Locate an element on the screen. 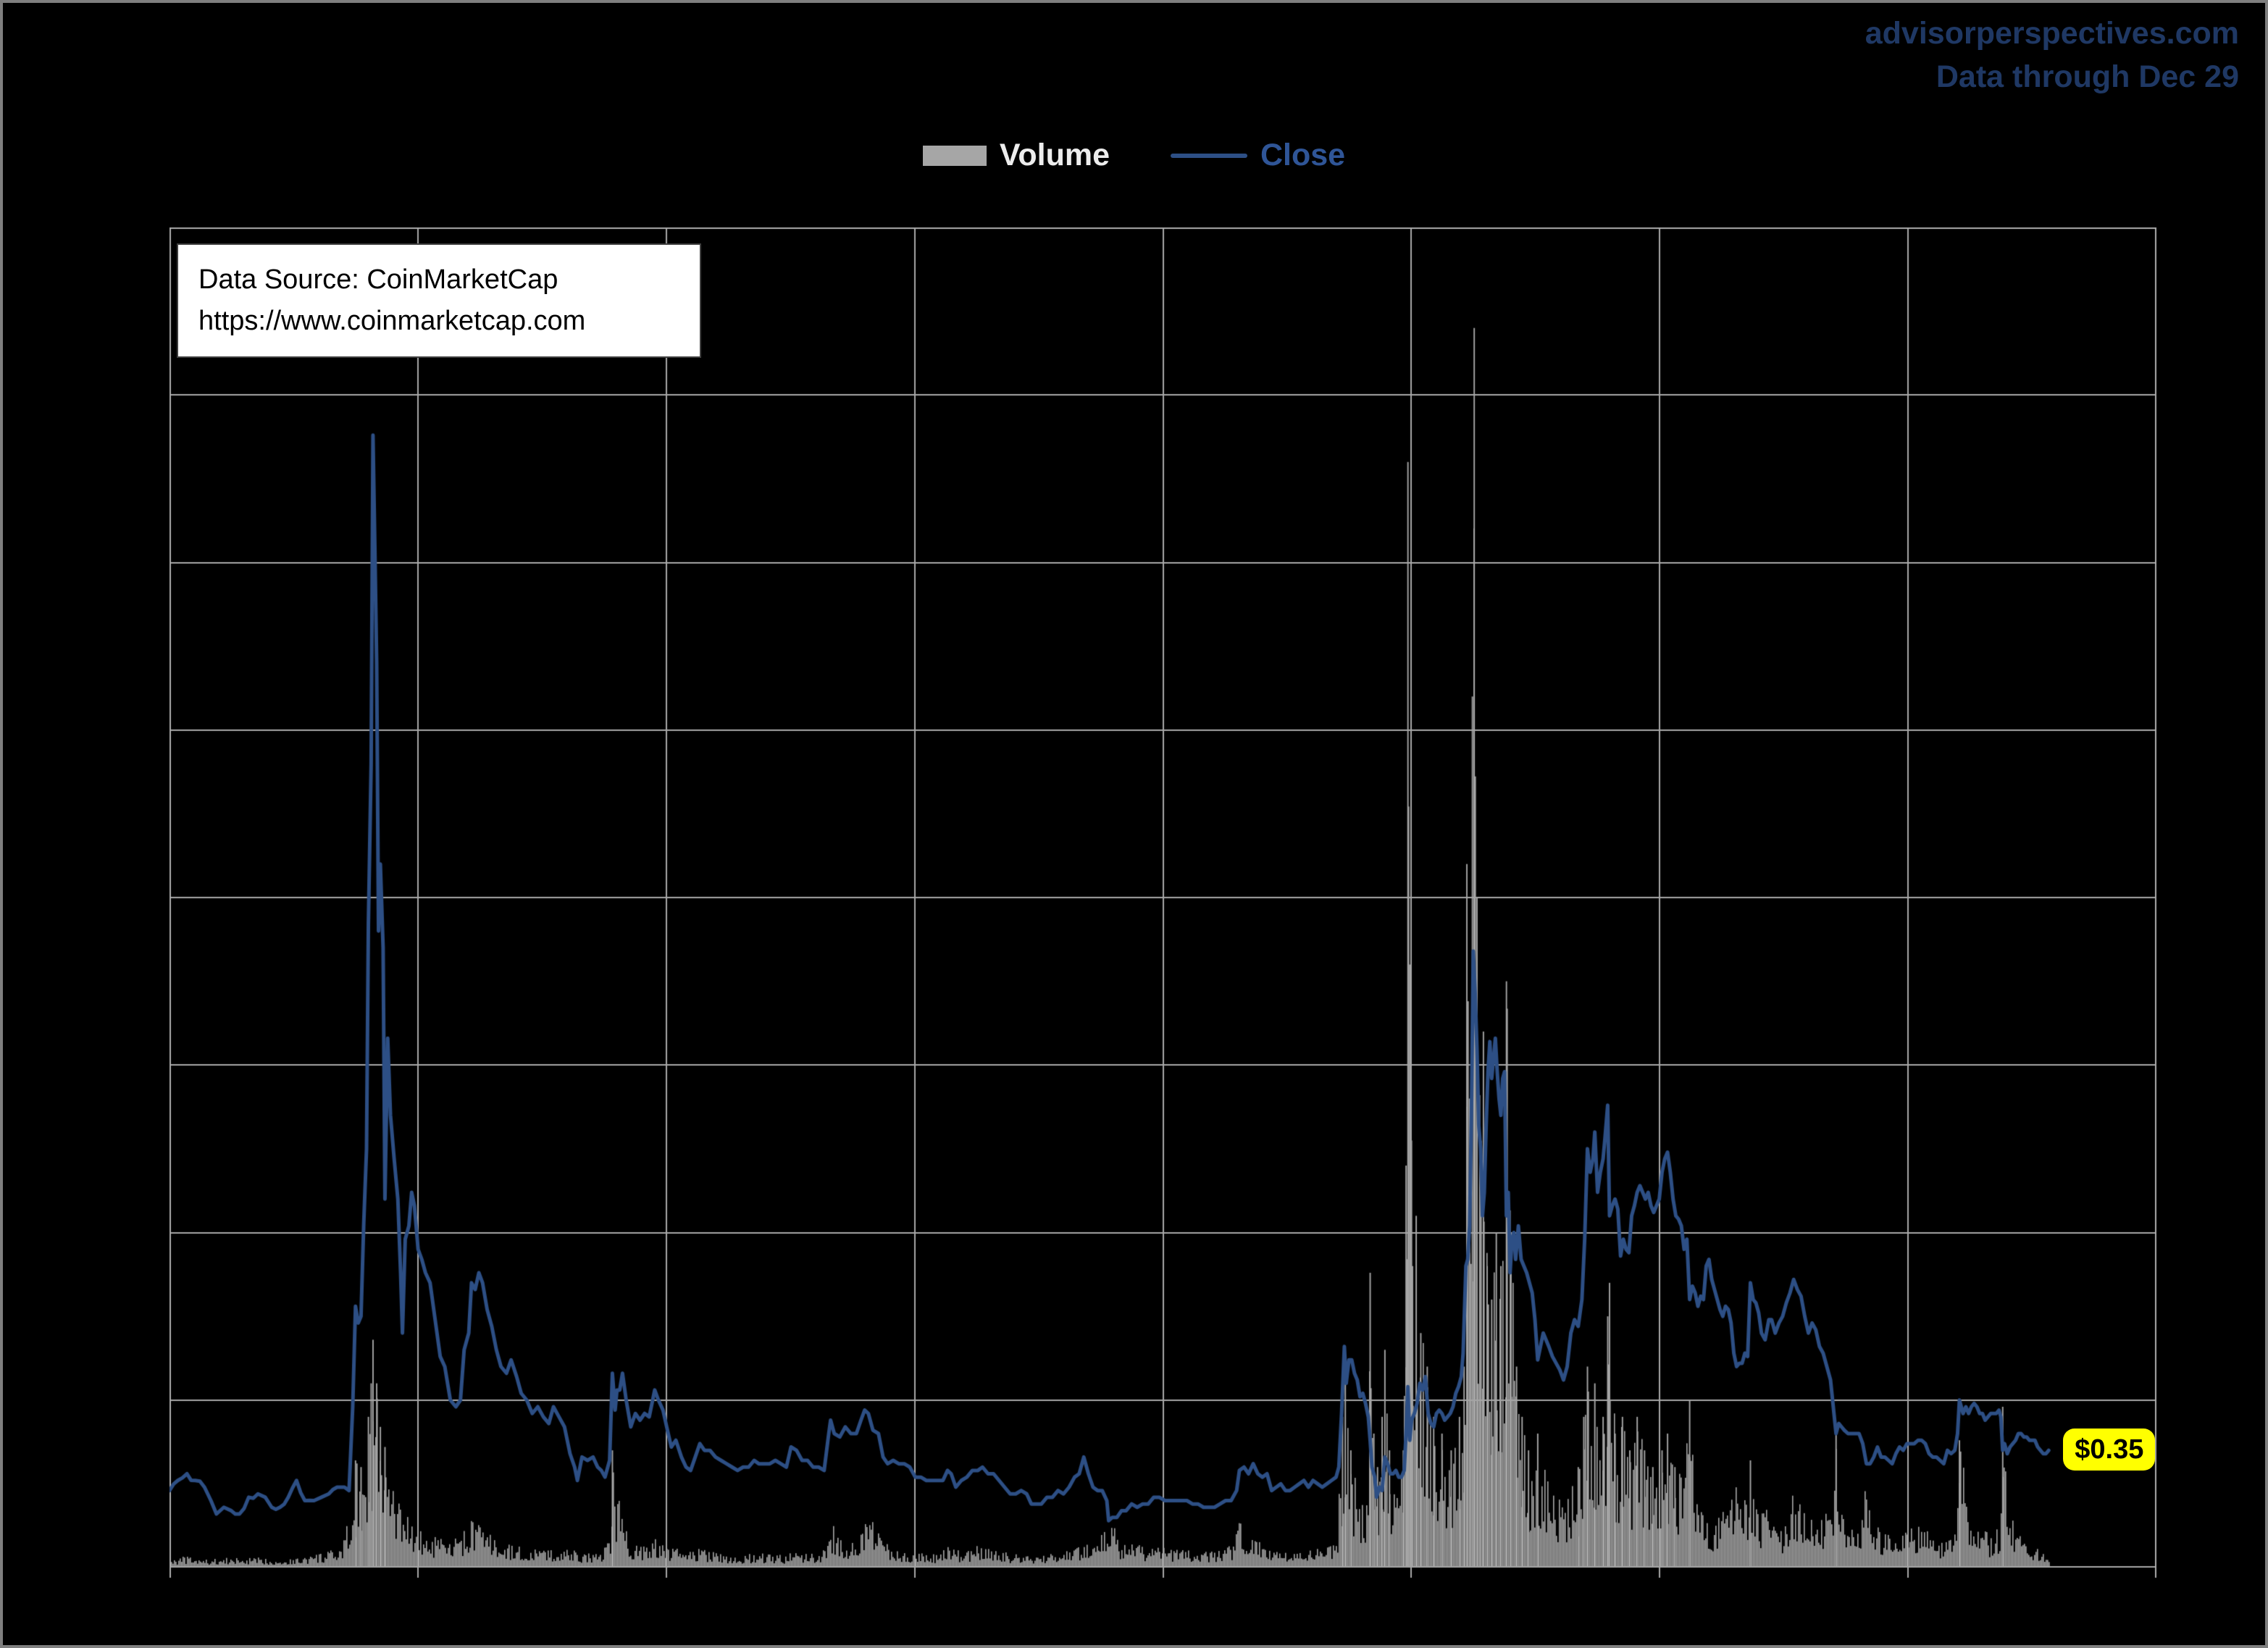 Image resolution: width=2268 pixels, height=1648 pixels. data-source-line1: Data Source: CoinMarketCap is located at coordinates (378, 279).